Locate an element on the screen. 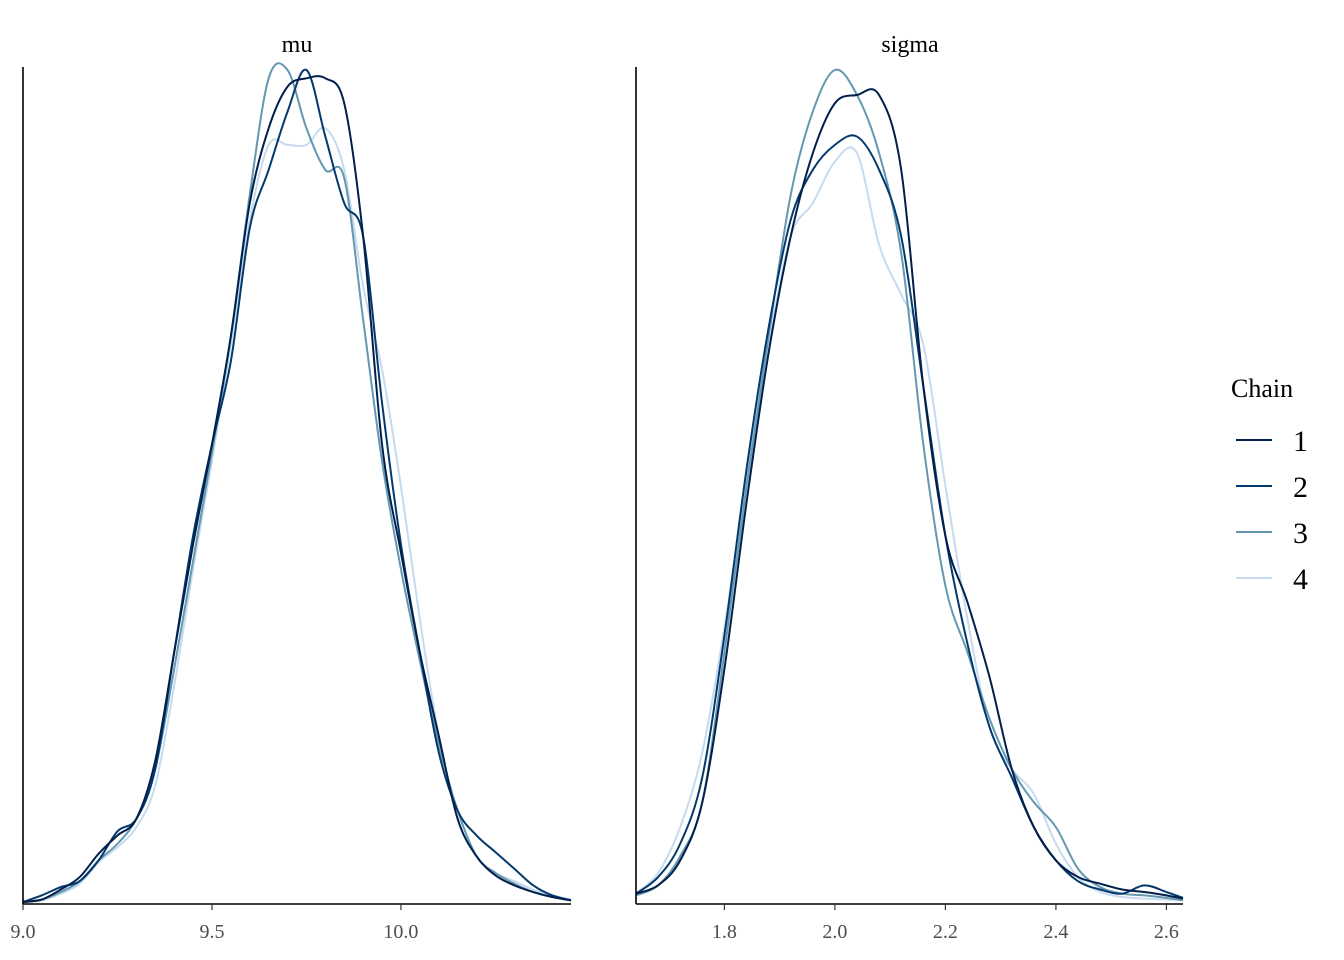 The image size is (1344, 960). x-tick-label-sigma-1: 2.0 is located at coordinates (834, 932).